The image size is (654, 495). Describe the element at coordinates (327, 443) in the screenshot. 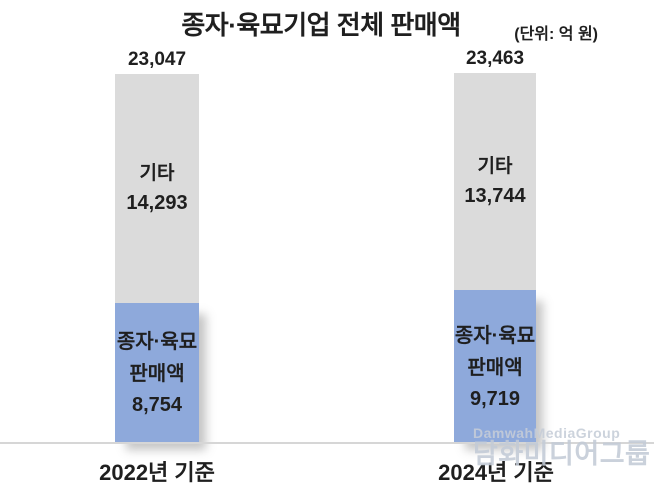

I see `x-axis-line` at that location.